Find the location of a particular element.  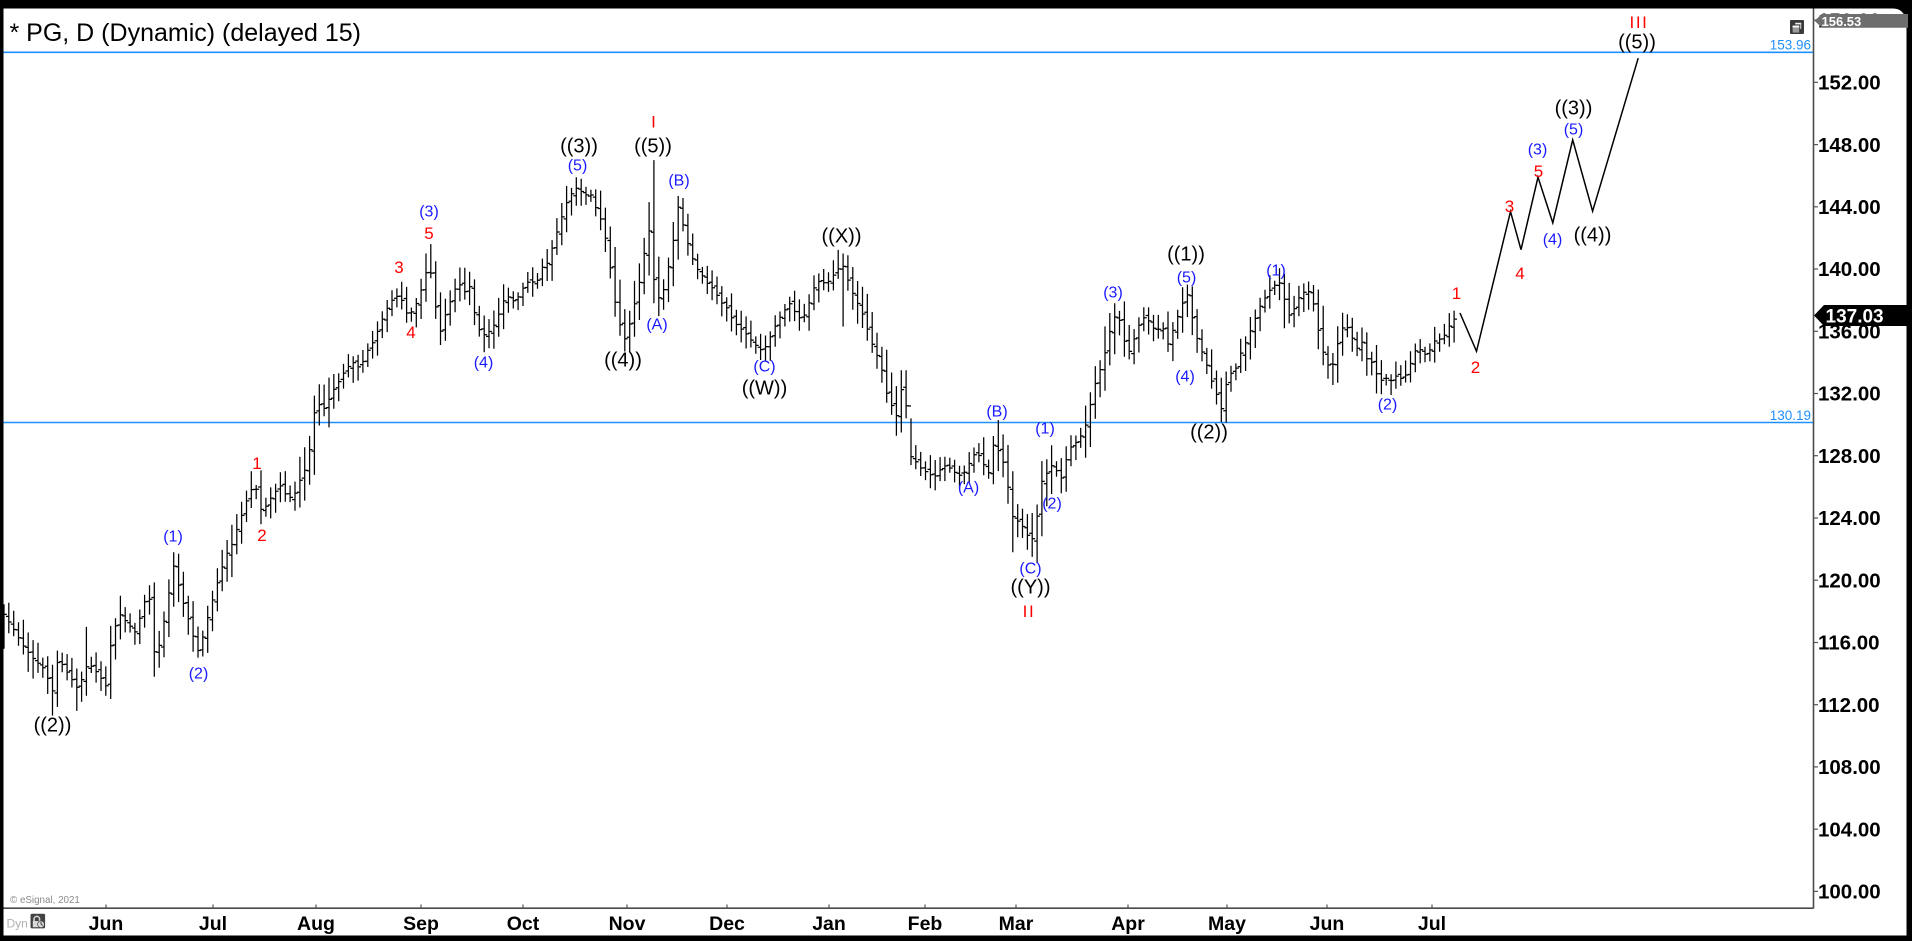

svg-text: I is located at coordinates (653, 122).